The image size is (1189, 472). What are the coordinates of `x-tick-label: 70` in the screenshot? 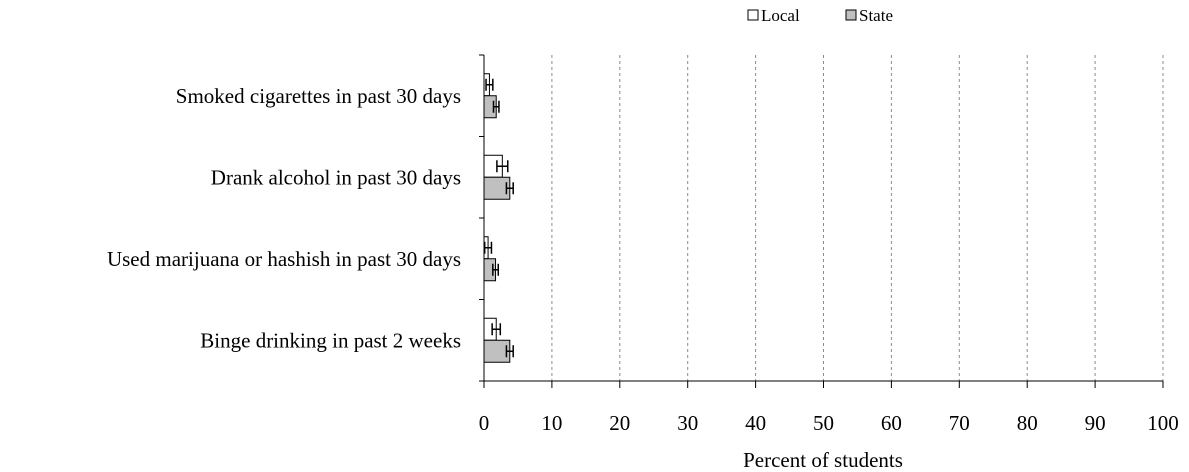 It's located at (959, 423).